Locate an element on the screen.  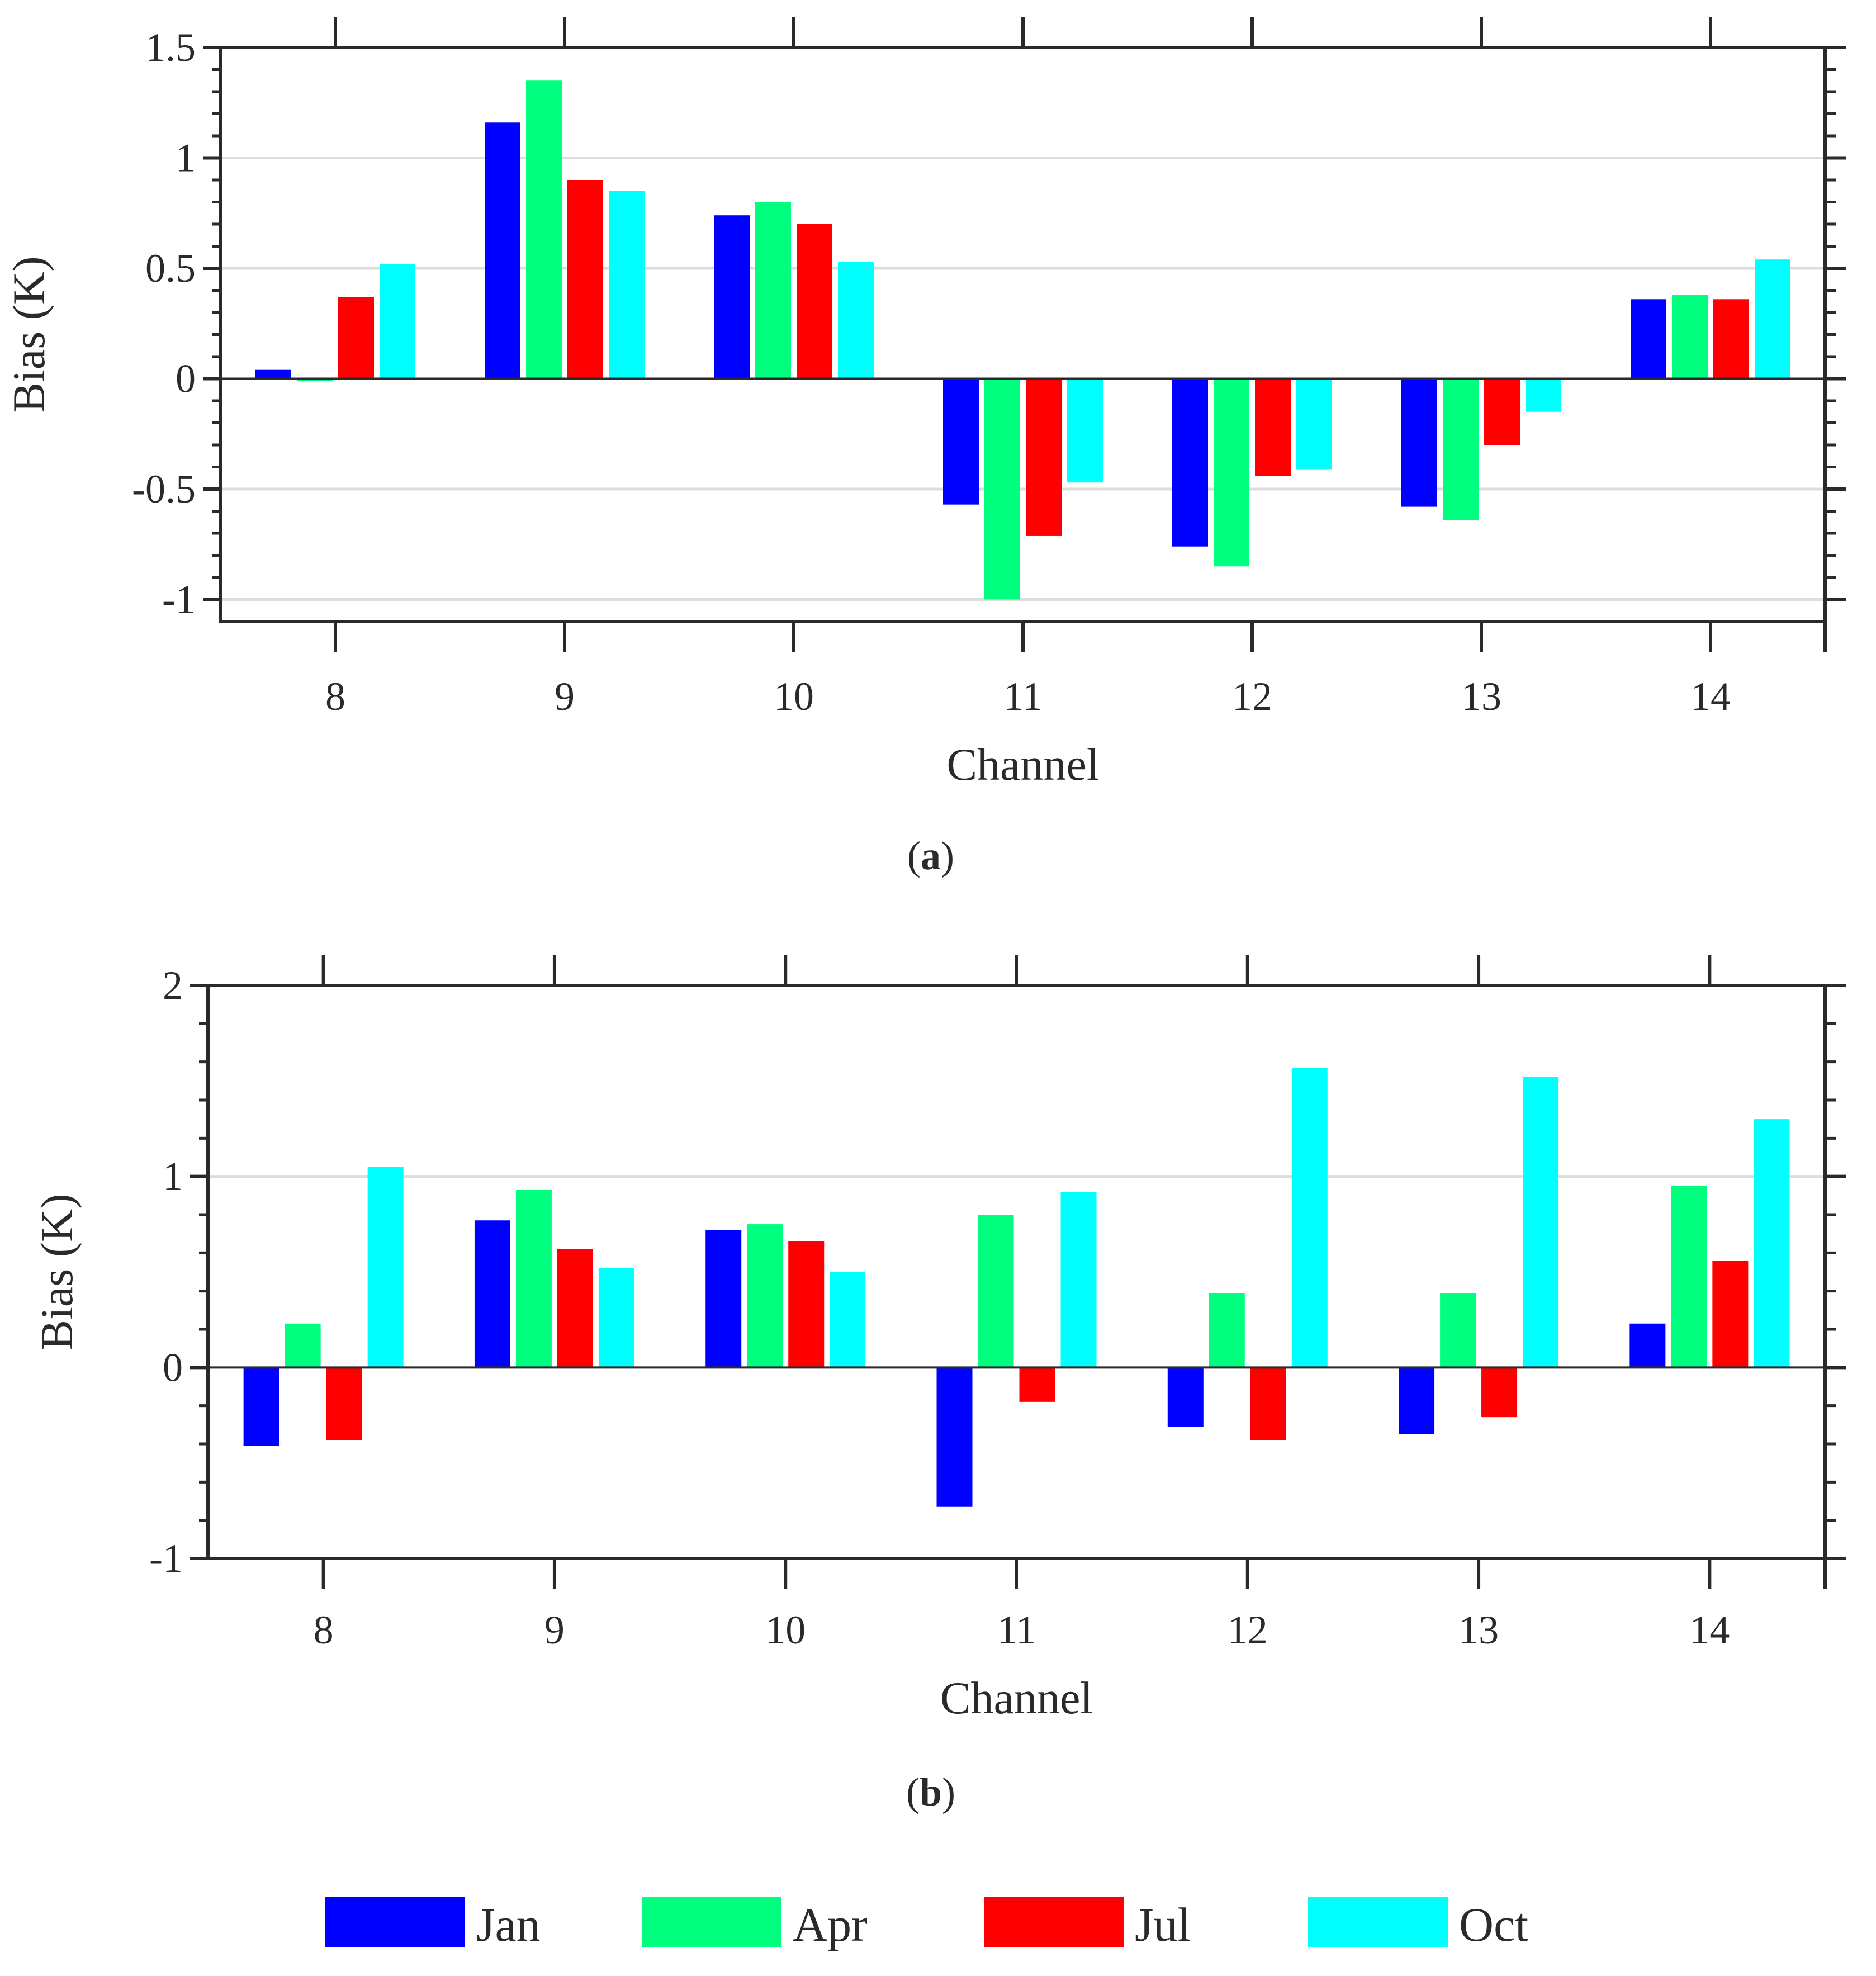
panel-label: (b) is located at coordinates (930, 1792).